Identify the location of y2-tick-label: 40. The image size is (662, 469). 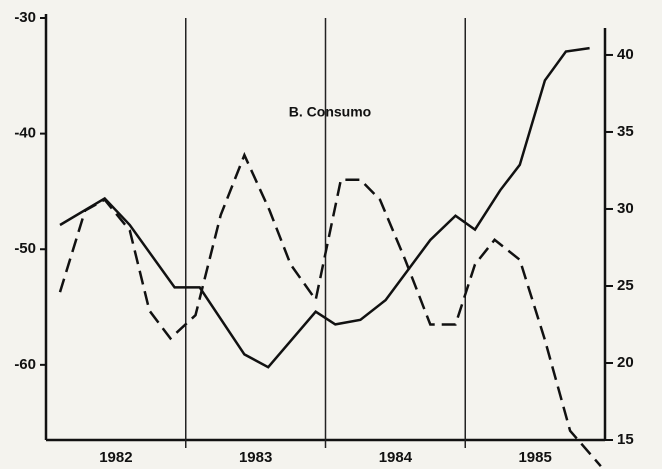
(625, 54).